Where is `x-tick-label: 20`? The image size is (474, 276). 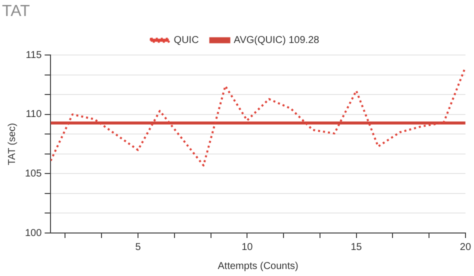
x-tick-label: 20 is located at coordinates (466, 247).